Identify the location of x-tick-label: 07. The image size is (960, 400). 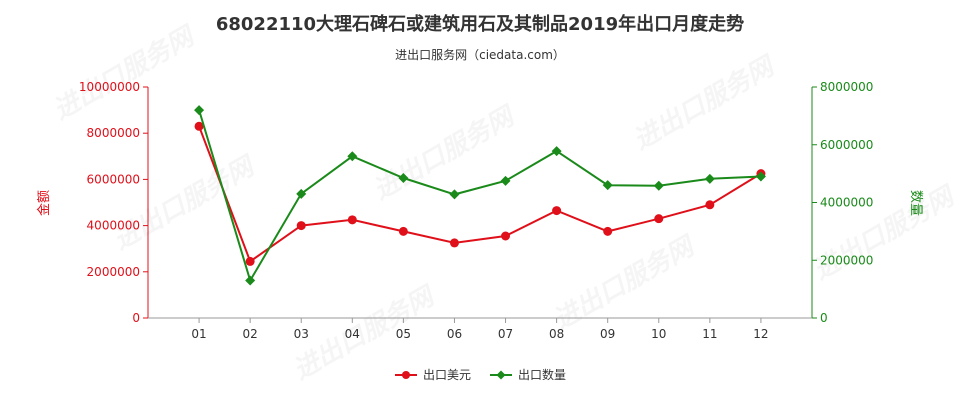
(505, 334).